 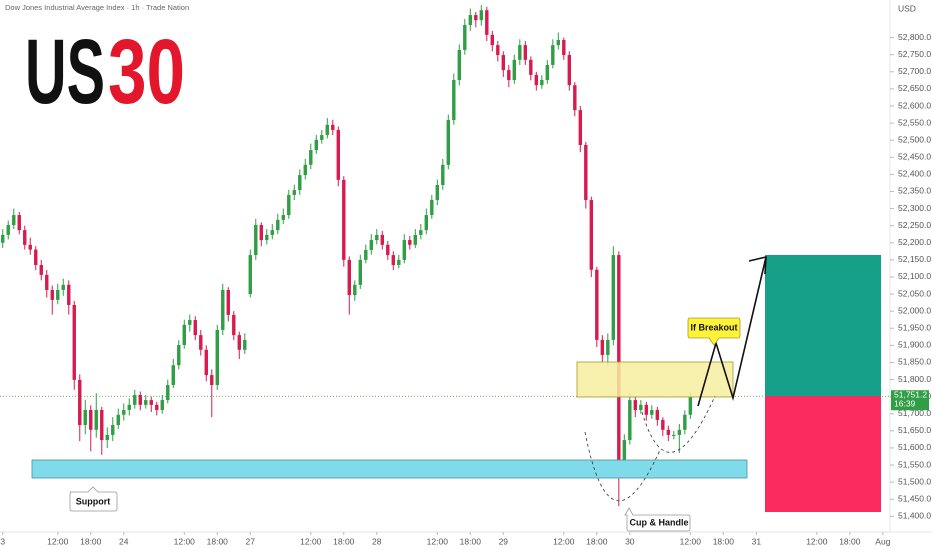 I want to click on y-tick-label: 52,000.0, so click(x=914, y=310).